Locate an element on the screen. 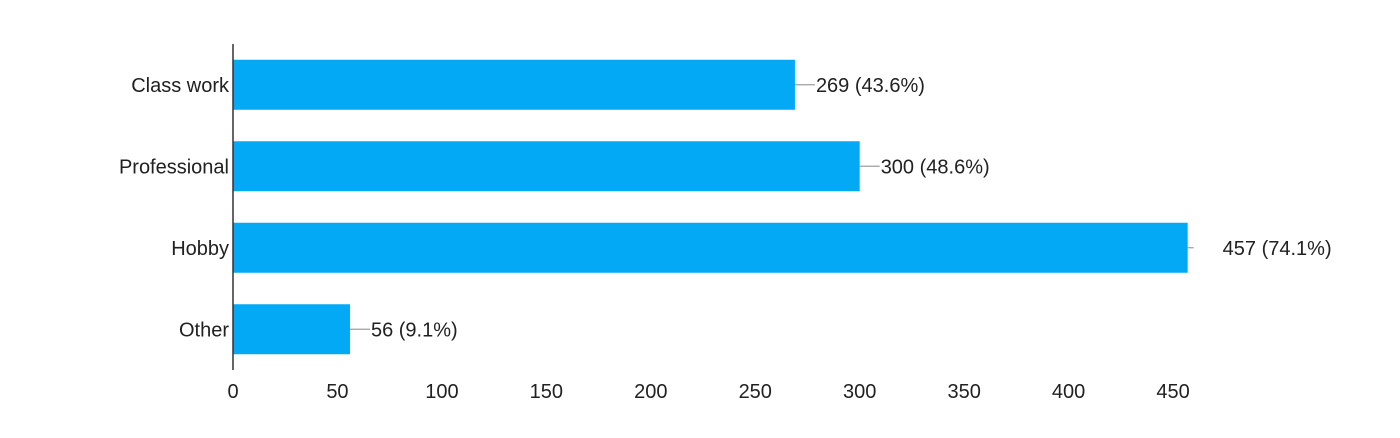  x-tick-label: 200 is located at coordinates (650, 392).